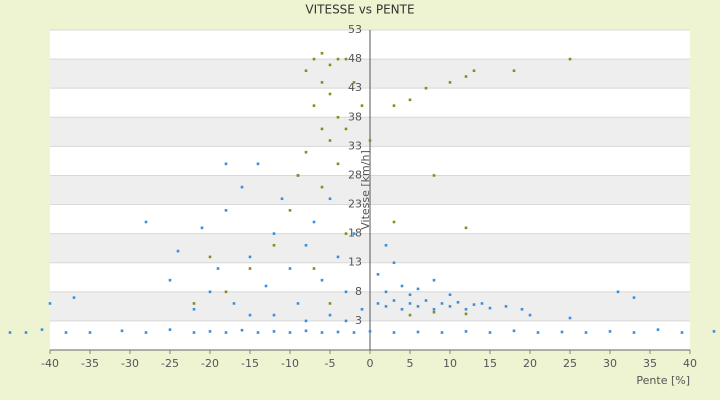  I want to click on x-tick-label: -35, so click(90, 363).